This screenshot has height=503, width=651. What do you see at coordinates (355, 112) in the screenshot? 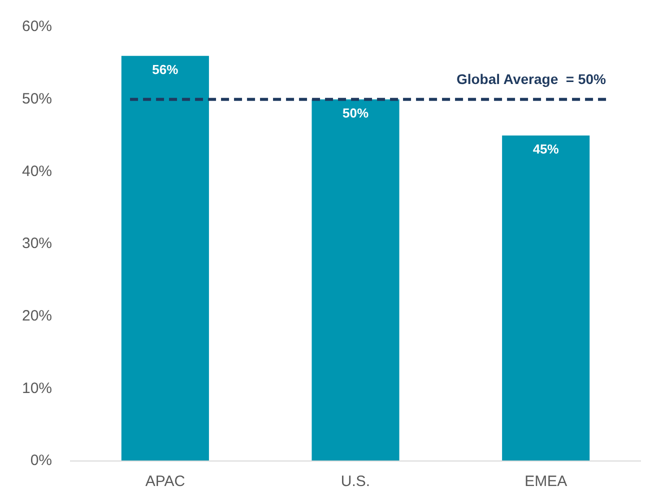
I see `data-label: 50%` at bounding box center [355, 112].